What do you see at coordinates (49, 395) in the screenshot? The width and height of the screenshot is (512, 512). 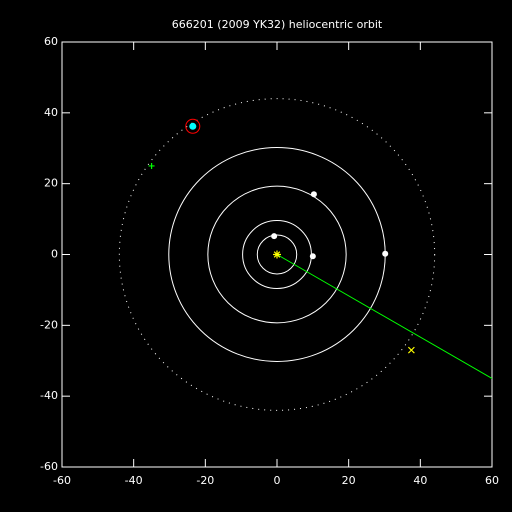 I see `y-tick-label: -40` at bounding box center [49, 395].